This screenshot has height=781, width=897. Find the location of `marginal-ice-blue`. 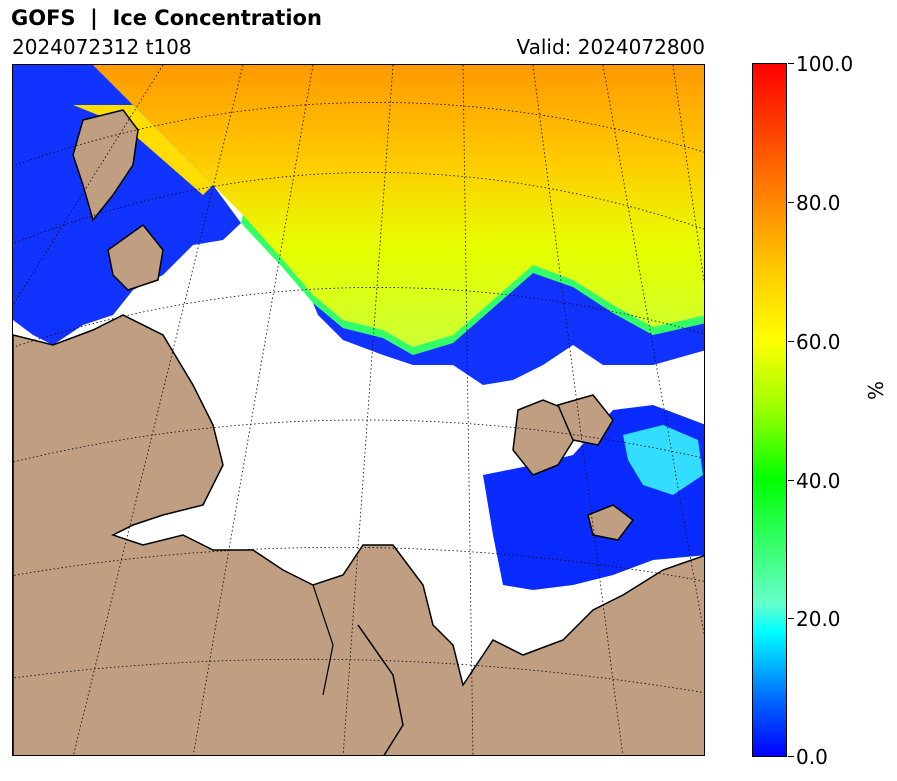

marginal-ice-blue is located at coordinates (508, 329).